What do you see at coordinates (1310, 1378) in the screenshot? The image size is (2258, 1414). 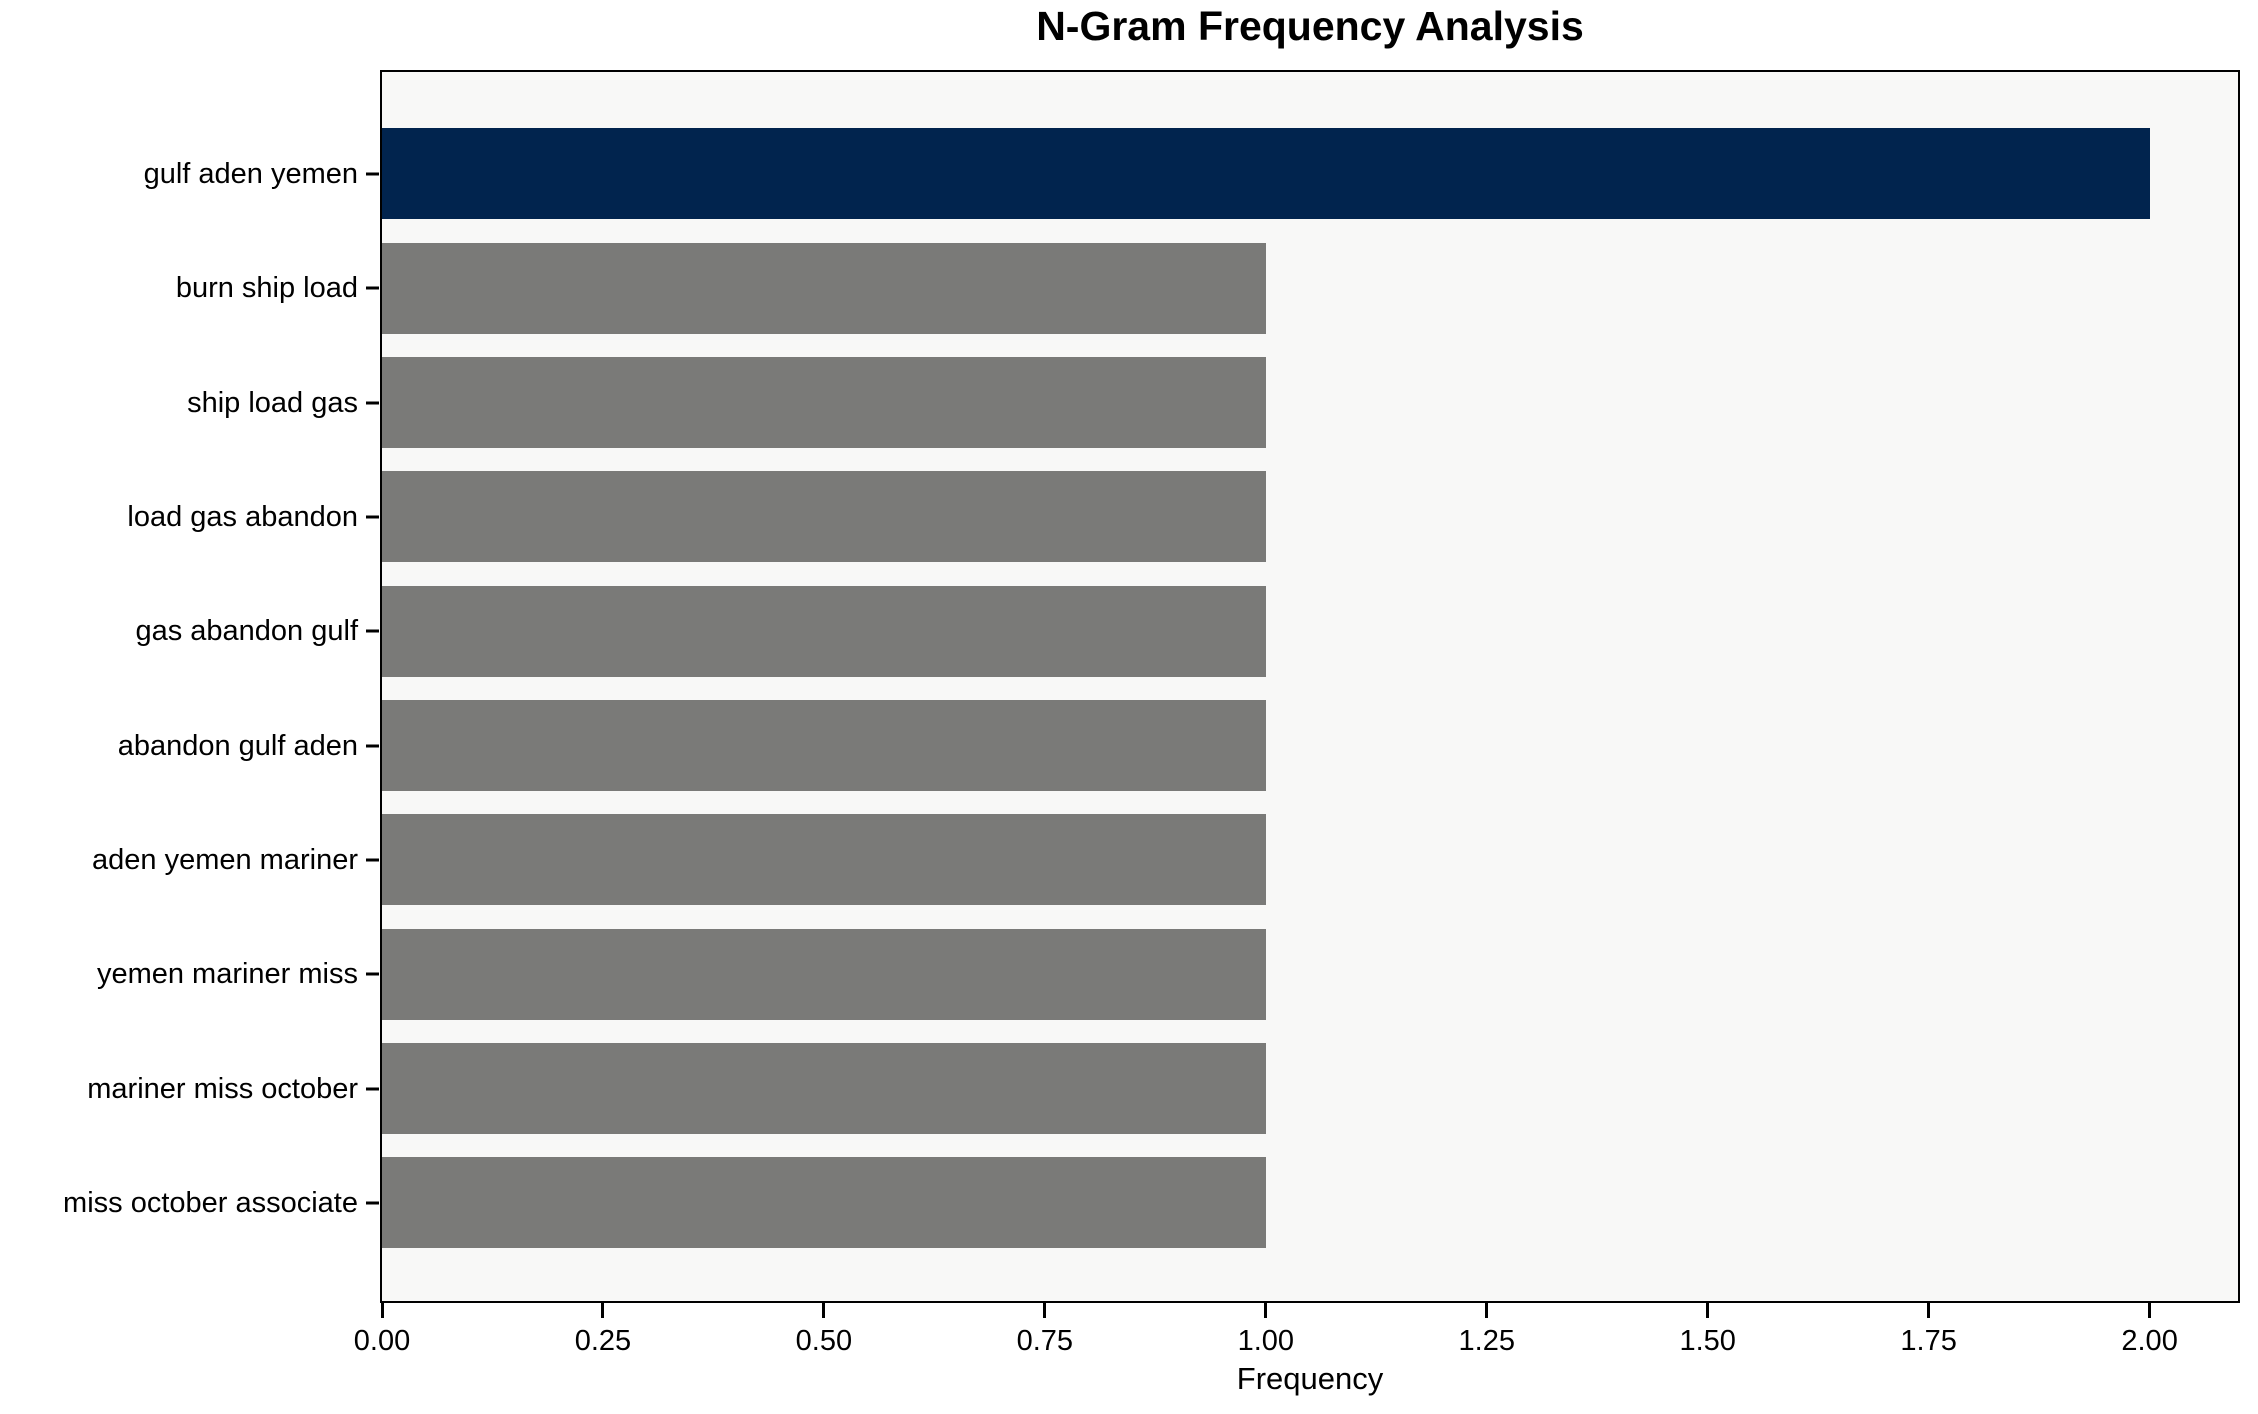 I see `x-axis-title: Frequency` at bounding box center [1310, 1378].